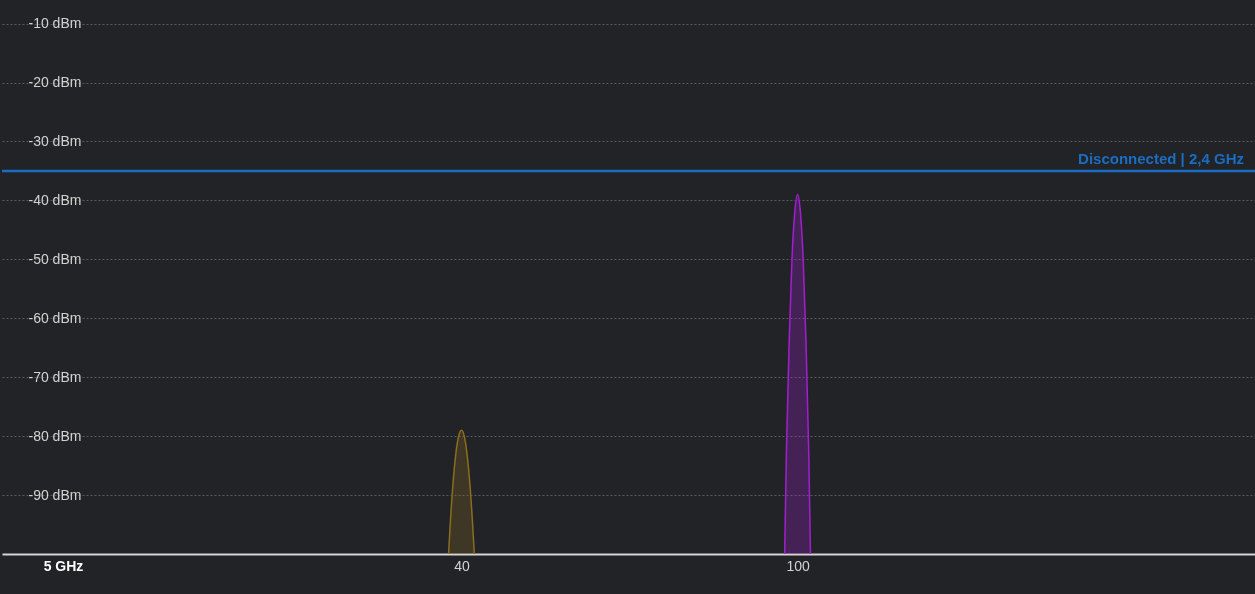 The width and height of the screenshot is (1255, 594). What do you see at coordinates (55, 199) in the screenshot?
I see `y-tick-label: -40 dBm` at bounding box center [55, 199].